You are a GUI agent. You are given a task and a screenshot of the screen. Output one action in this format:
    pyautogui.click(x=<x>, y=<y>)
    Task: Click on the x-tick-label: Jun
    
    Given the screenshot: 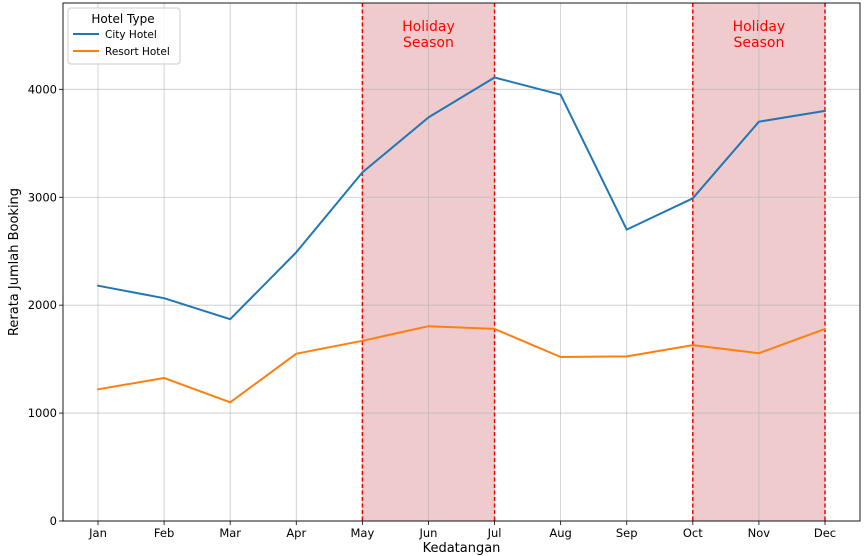 What is the action you would take?
    pyautogui.click(x=427, y=533)
    